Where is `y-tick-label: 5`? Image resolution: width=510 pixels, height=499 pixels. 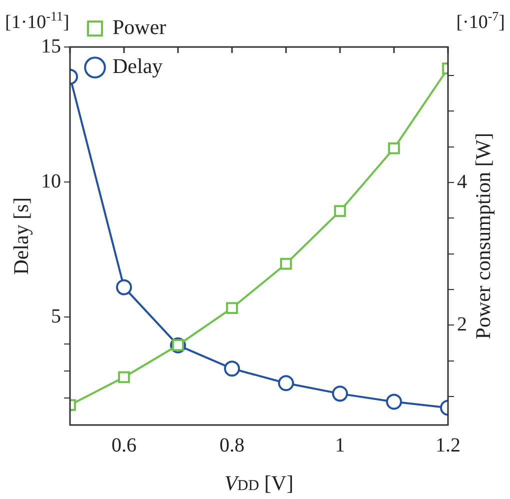 y-tick-label: 5 is located at coordinates (56, 316).